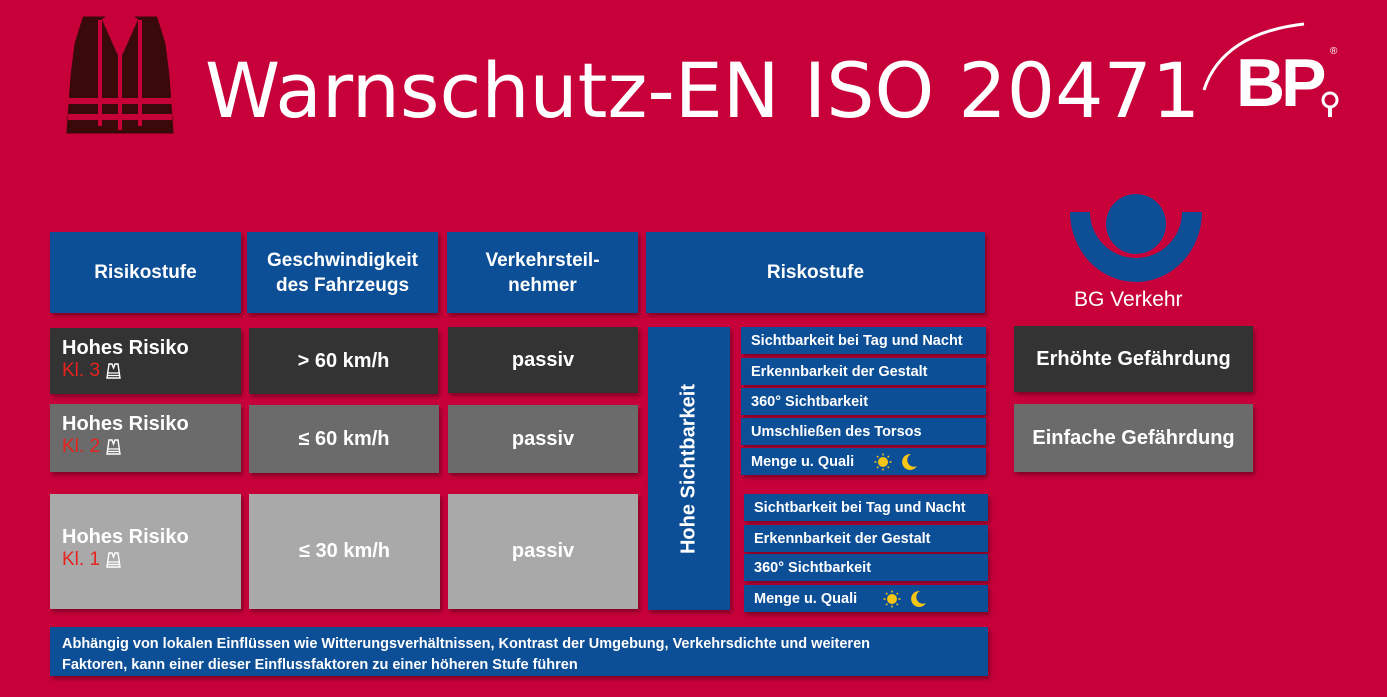  What do you see at coordinates (542, 272) in the screenshot?
I see `header-verkehrsteilnehmer: Verkehrsteil- nehmer` at bounding box center [542, 272].